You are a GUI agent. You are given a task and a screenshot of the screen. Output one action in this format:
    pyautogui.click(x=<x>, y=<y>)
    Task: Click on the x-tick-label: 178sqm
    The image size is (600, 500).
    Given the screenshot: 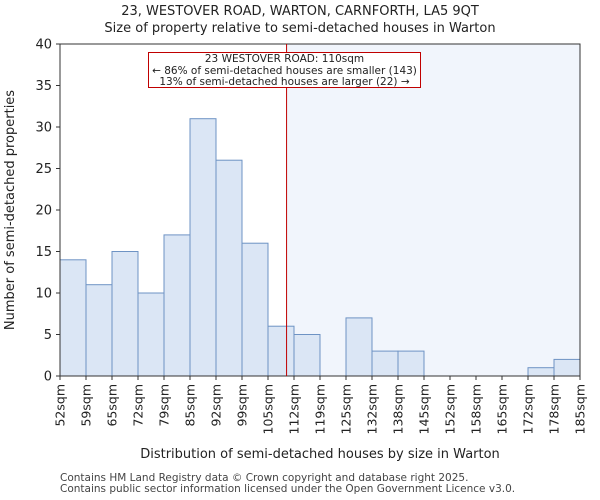 What is the action you would take?
    pyautogui.click(x=554, y=409)
    